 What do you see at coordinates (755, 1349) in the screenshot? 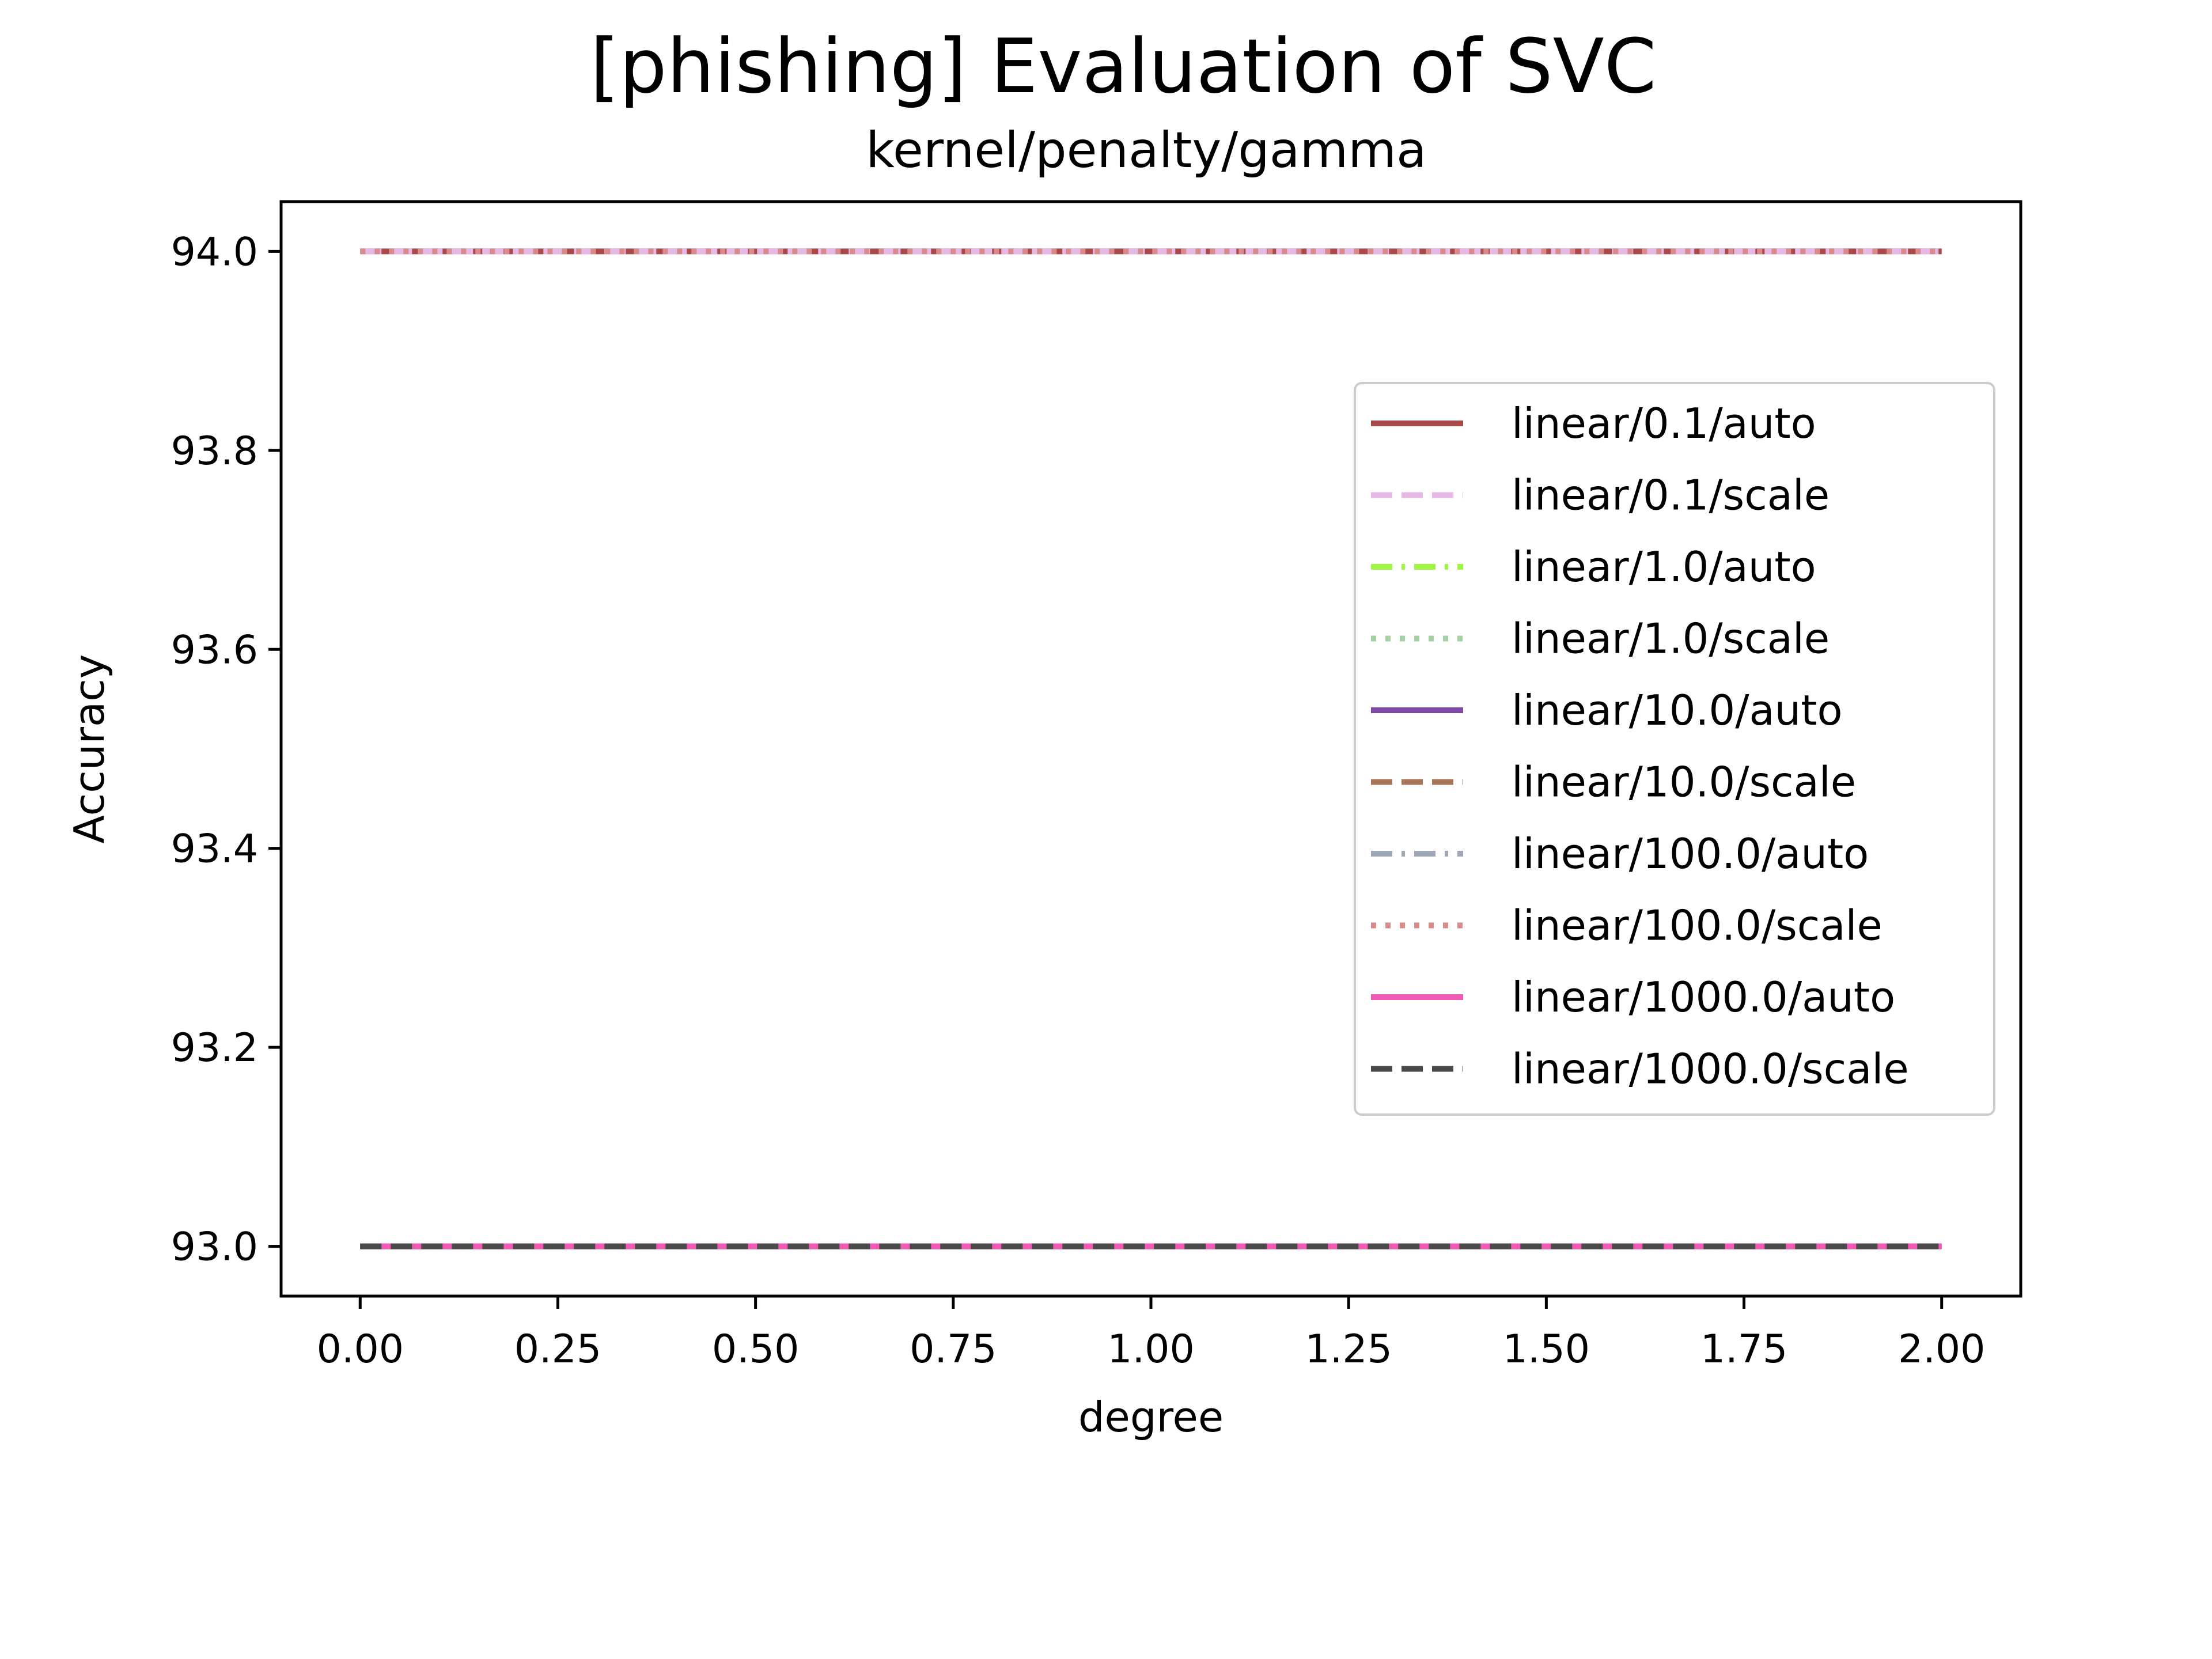
I see `x-tick-label: 0.50` at bounding box center [755, 1349].